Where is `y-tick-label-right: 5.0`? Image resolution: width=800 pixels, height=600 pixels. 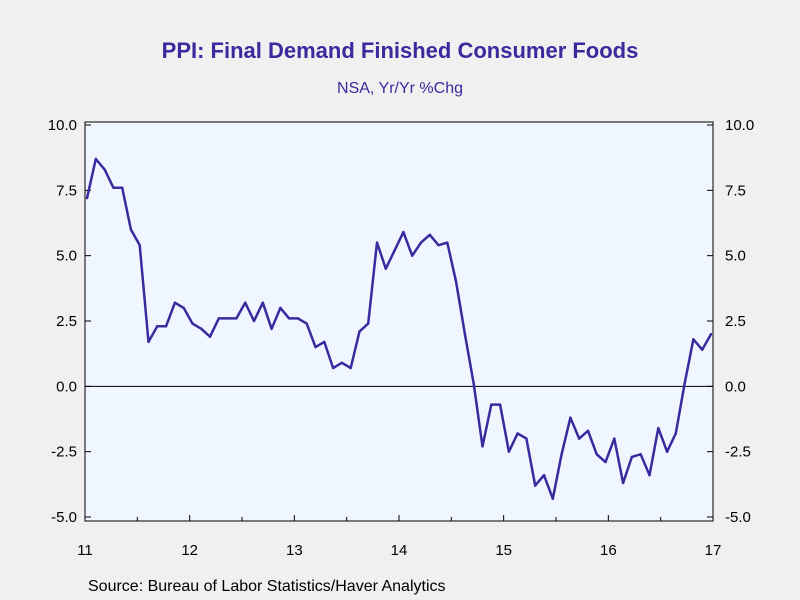 y-tick-label-right: 5.0 is located at coordinates (735, 256).